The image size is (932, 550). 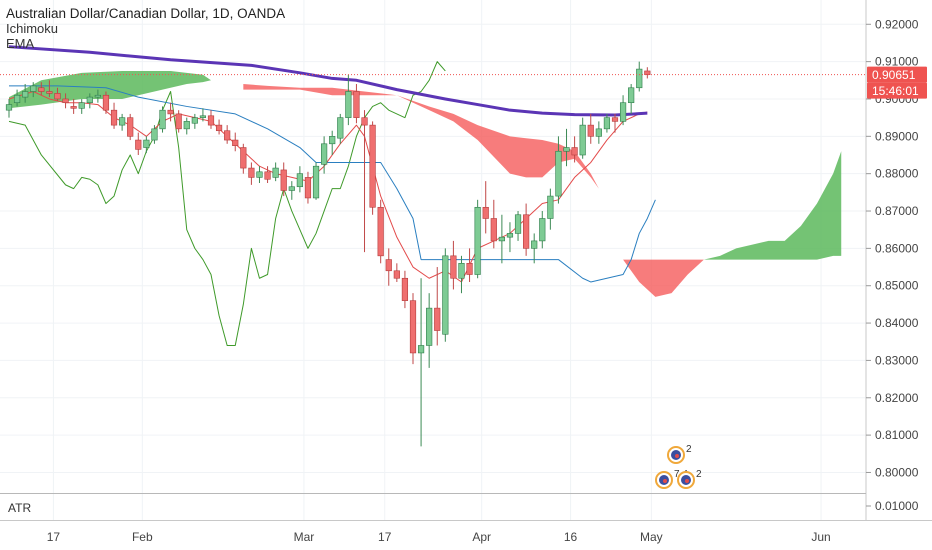 What do you see at coordinates (897, 74) in the screenshot?
I see `last-price-tag` at bounding box center [897, 74].